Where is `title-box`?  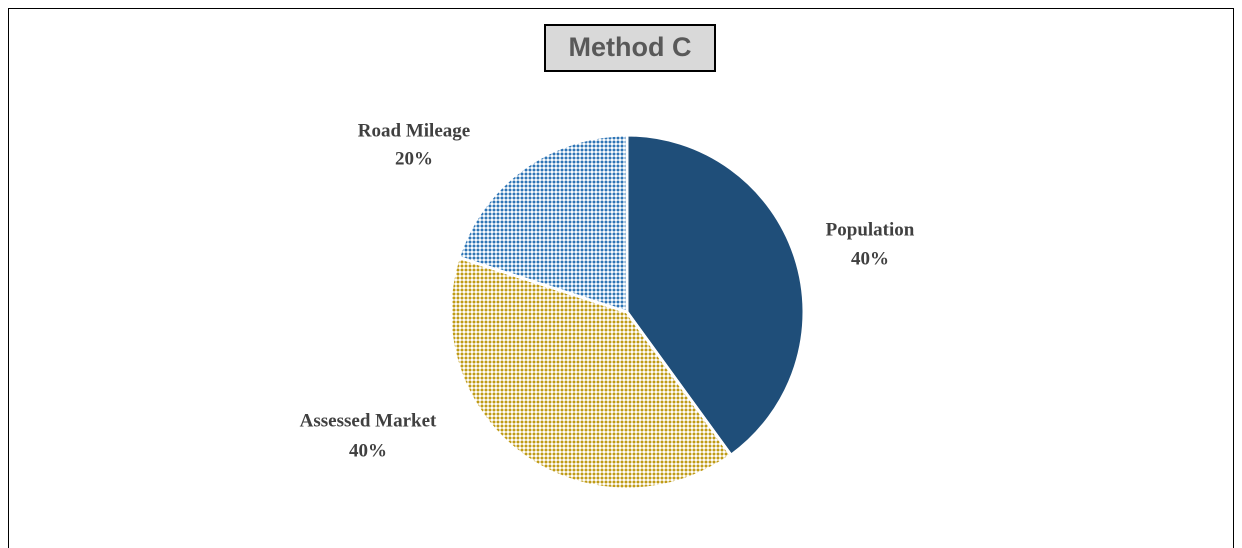
title-box is located at coordinates (630, 48).